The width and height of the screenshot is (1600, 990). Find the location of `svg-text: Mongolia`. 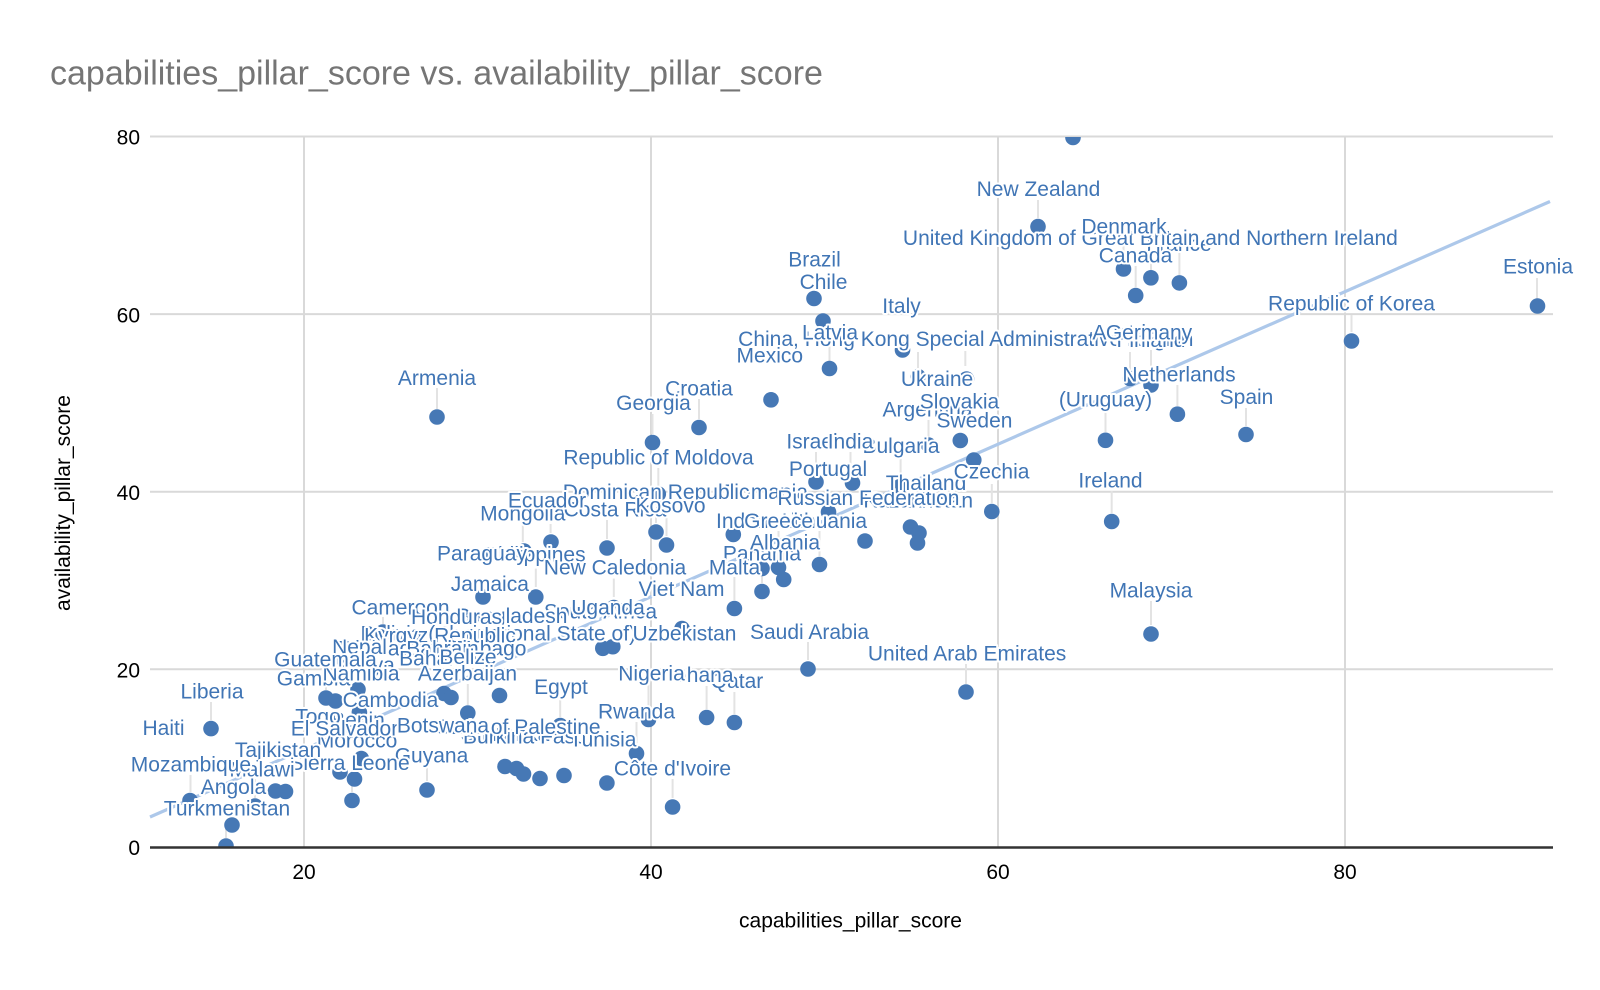

svg-text: Mongolia is located at coordinates (523, 513).